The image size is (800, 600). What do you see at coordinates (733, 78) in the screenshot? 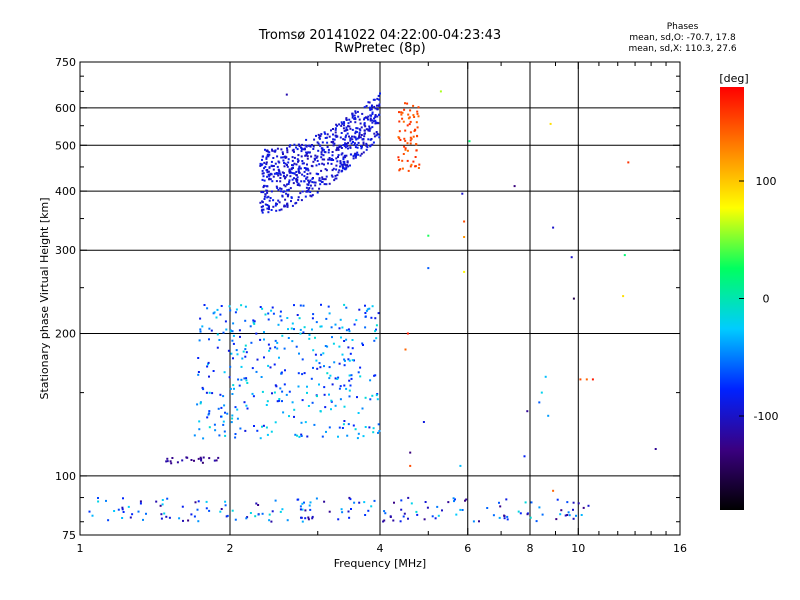
I see `colorbar-label: [deg]` at bounding box center [733, 78].